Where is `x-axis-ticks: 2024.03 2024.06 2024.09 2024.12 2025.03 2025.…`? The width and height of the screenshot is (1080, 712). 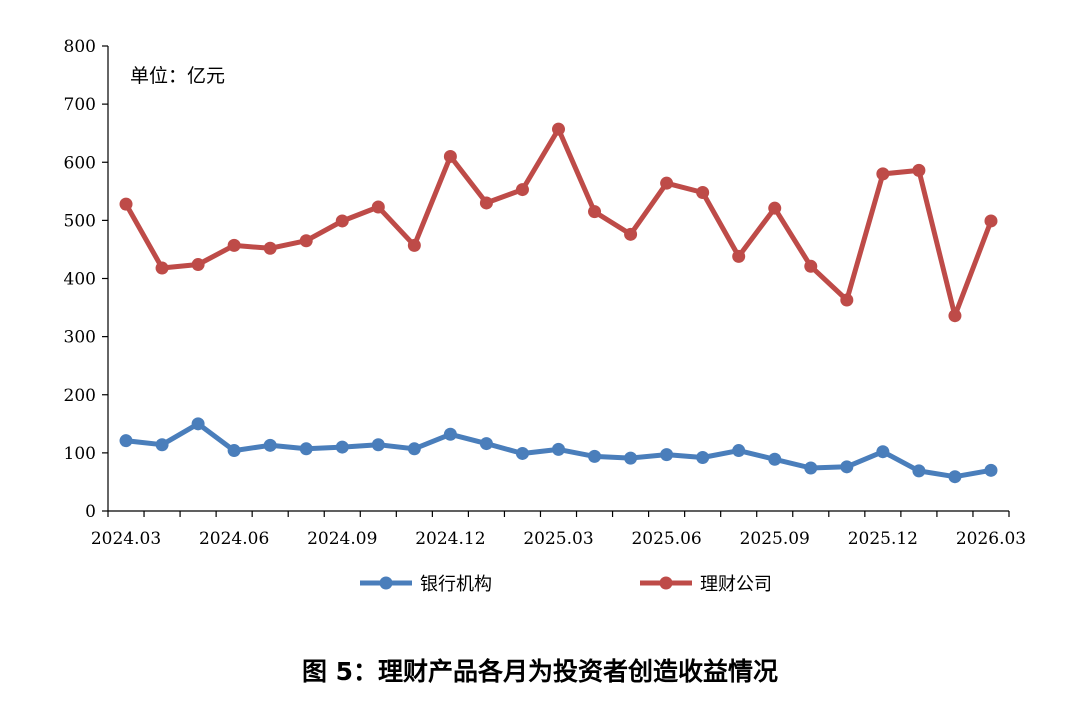 x-axis-ticks: 2024.03 2024.06 2024.09 2024.12 2025.03 2025.… is located at coordinates (558, 530).